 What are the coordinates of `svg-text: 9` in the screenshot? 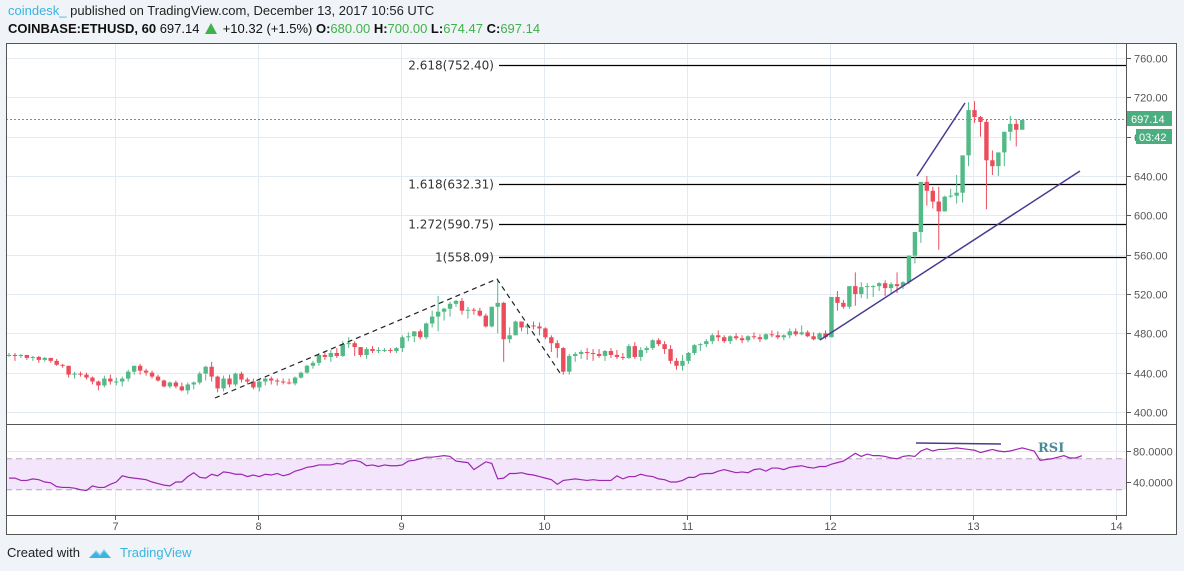 It's located at (401, 527).